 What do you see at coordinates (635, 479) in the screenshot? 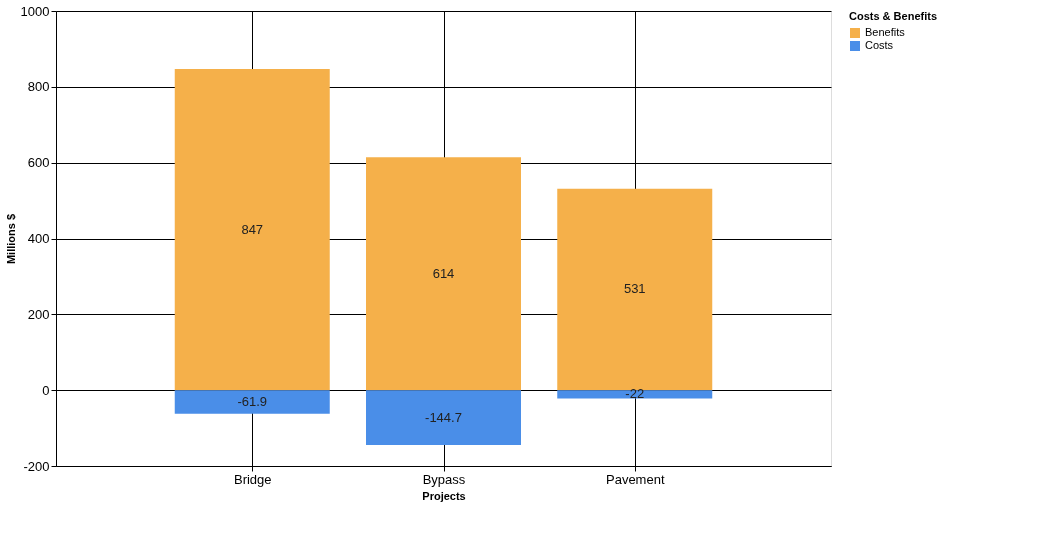
I see `x-tick-label: Pavement` at bounding box center [635, 479].